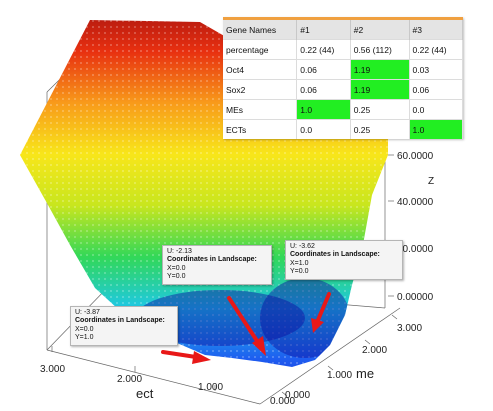 This screenshot has width=493, height=411. What do you see at coordinates (84, 338) in the screenshot?
I see `tooltip-y-value: Y=1.0` at bounding box center [84, 338].